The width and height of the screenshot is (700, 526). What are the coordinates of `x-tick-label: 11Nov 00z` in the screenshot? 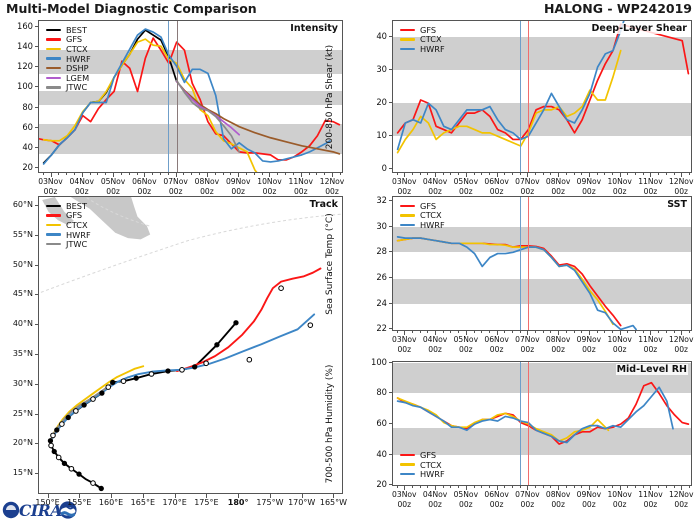 It's located at (650, 186).